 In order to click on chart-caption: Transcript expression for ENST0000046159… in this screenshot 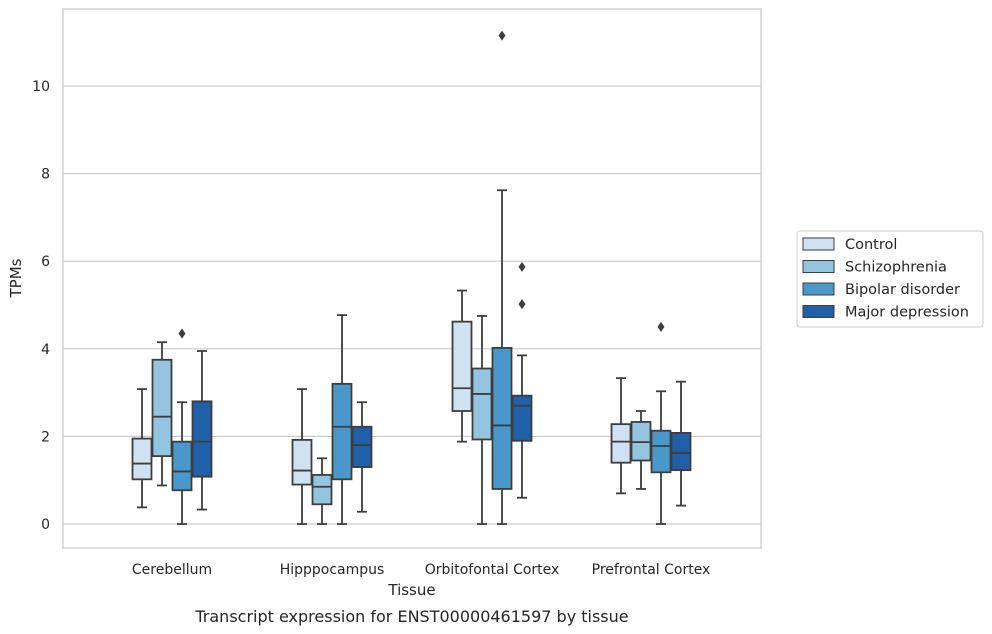, I will do `click(411, 616)`.